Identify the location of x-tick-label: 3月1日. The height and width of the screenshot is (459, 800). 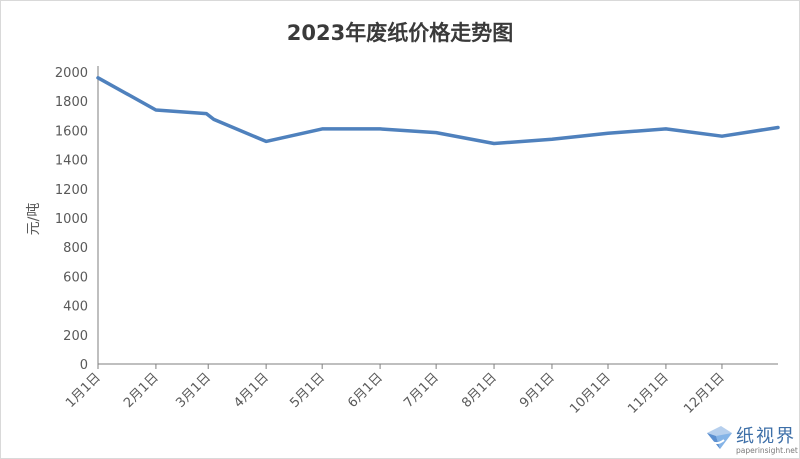
(193, 390).